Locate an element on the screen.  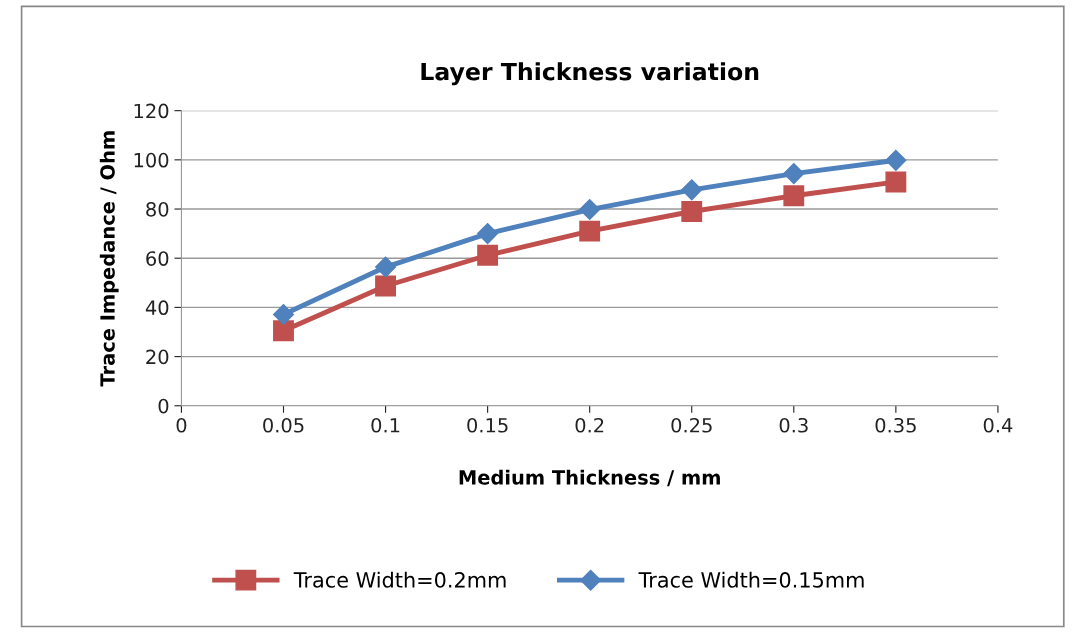
x-tick-label: 0.3 is located at coordinates (793, 425).